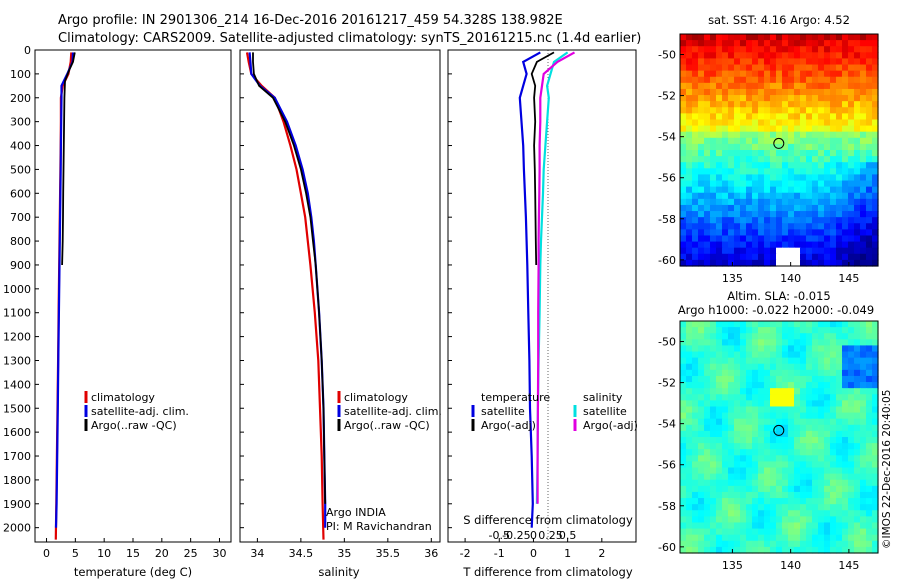 This screenshot has width=900, height=580. What do you see at coordinates (548, 520) in the screenshot?
I see `s-difference-xlabel: S difference from climatology` at bounding box center [548, 520].